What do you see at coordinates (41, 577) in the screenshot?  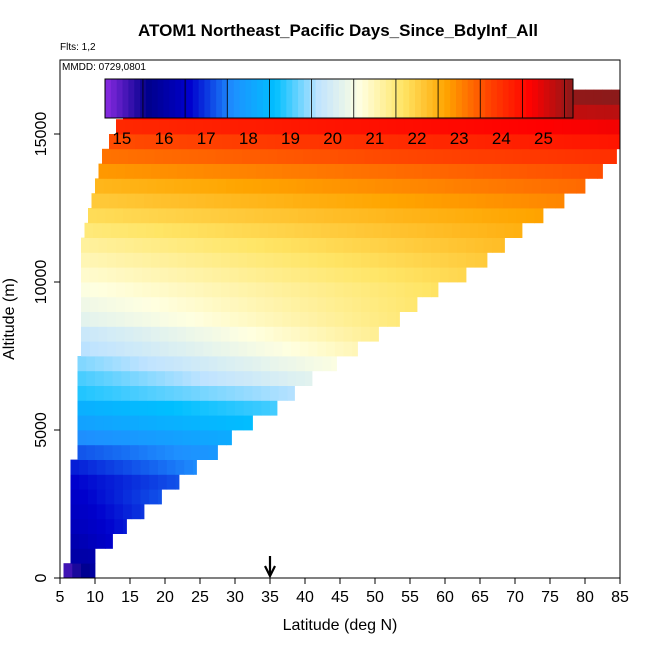 I see `y-tick-label: 0` at bounding box center [41, 577].